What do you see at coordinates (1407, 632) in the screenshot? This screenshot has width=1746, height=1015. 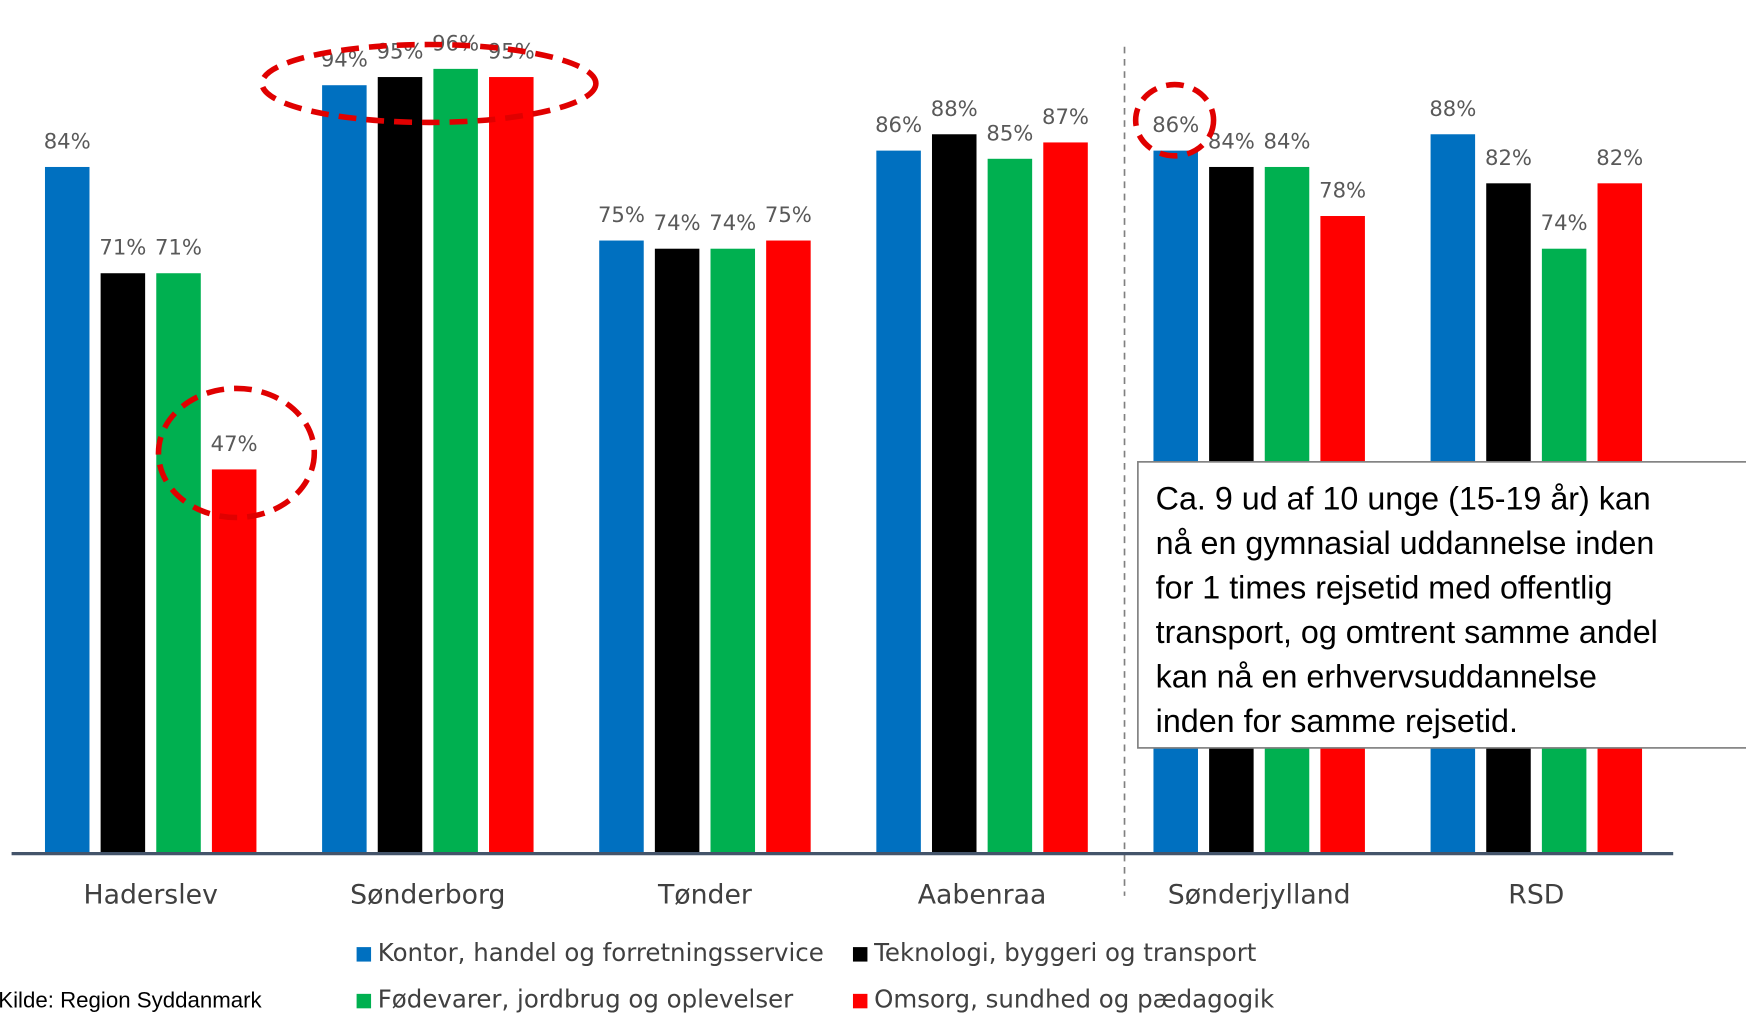 I see `annotation-line: transport, og omtrent samme andel` at bounding box center [1407, 632].